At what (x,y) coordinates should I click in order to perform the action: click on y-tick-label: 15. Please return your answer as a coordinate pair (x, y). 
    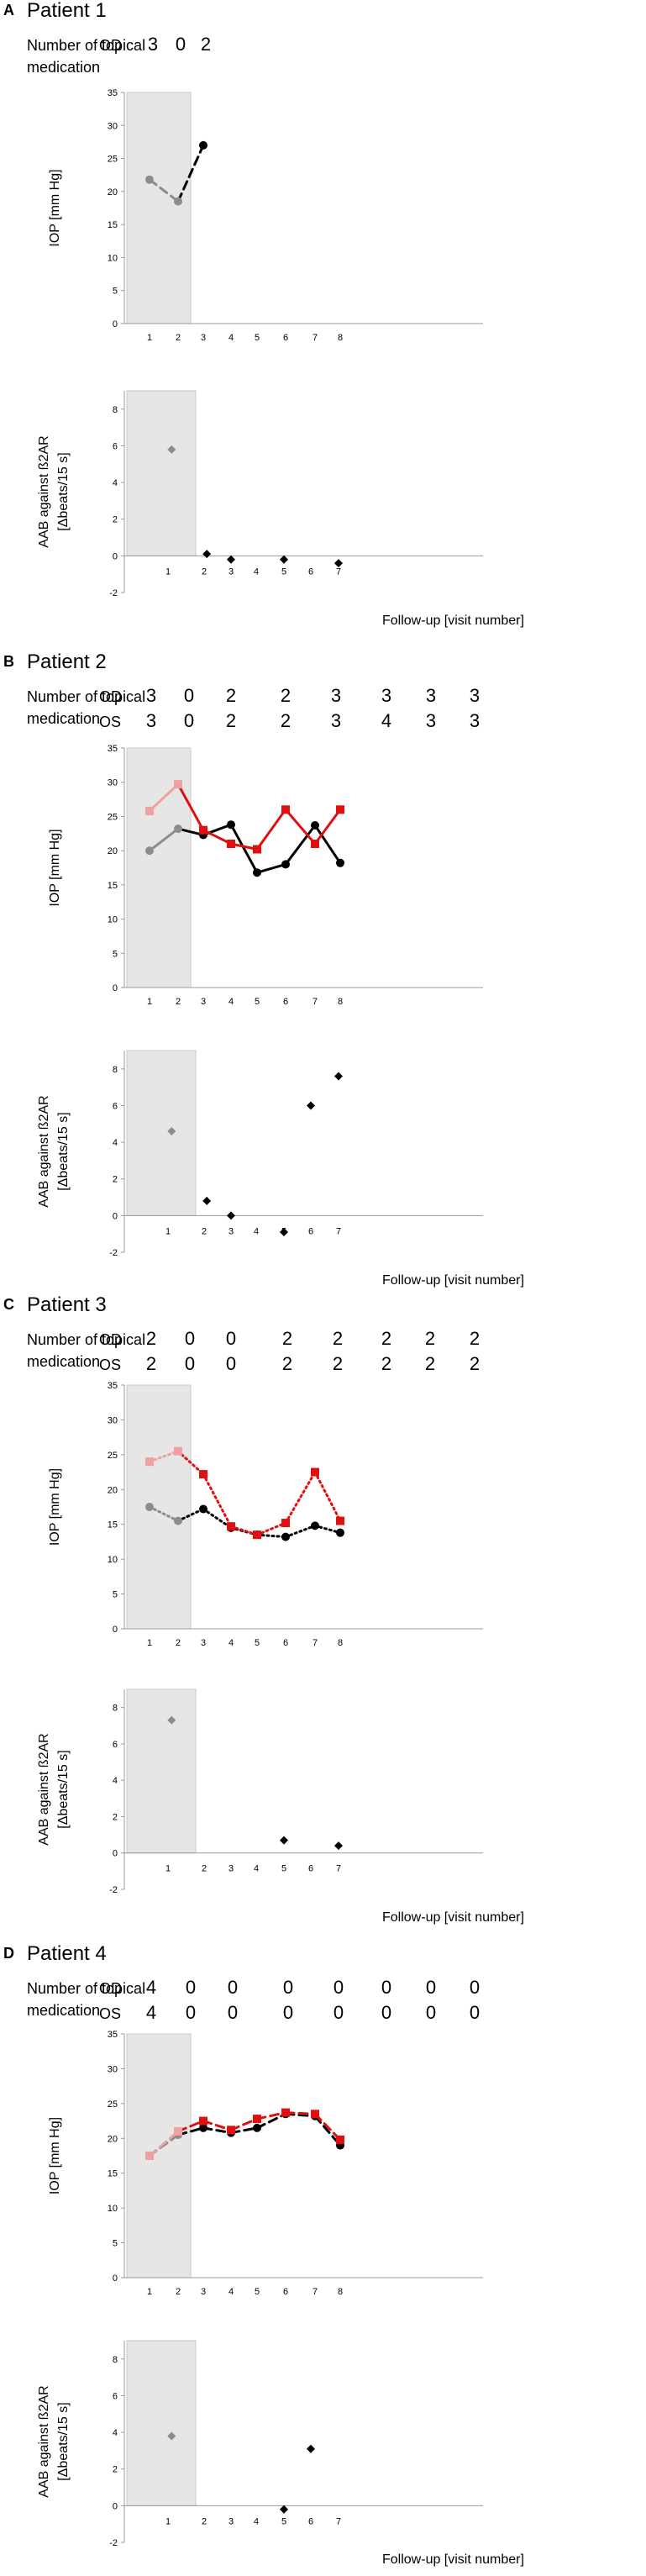
    Looking at the image, I should click on (113, 1525).